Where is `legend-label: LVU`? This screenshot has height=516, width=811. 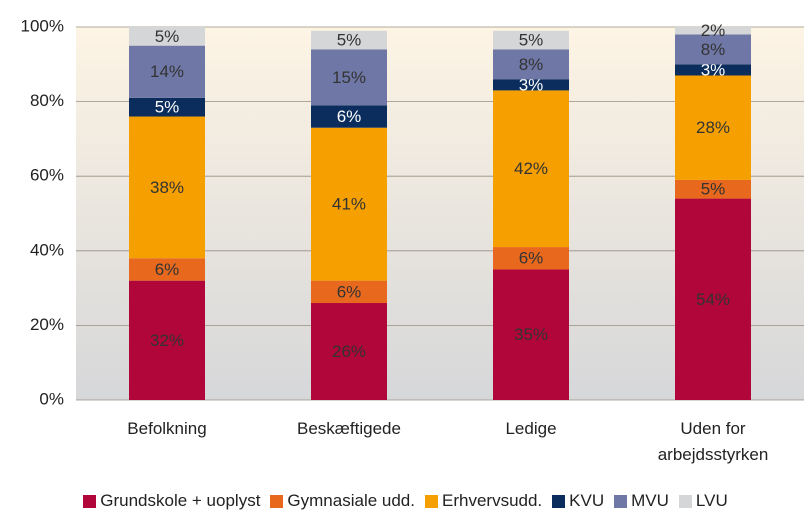 legend-label: LVU is located at coordinates (711, 500).